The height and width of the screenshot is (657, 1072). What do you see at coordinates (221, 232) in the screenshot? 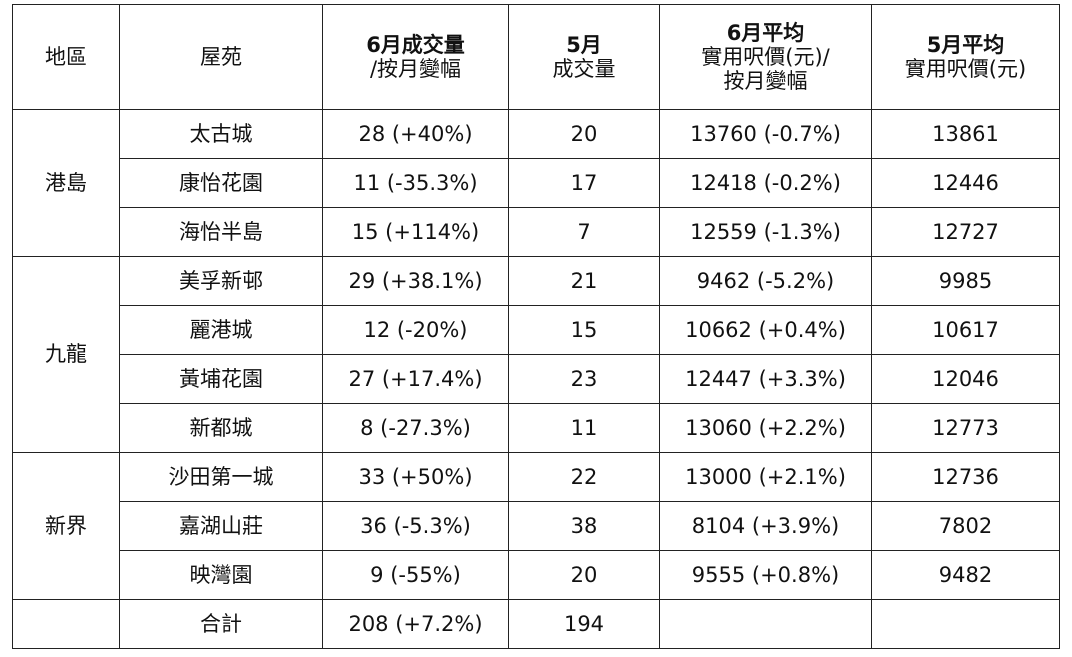
I see `estate-cell: 海怡半島` at bounding box center [221, 232].